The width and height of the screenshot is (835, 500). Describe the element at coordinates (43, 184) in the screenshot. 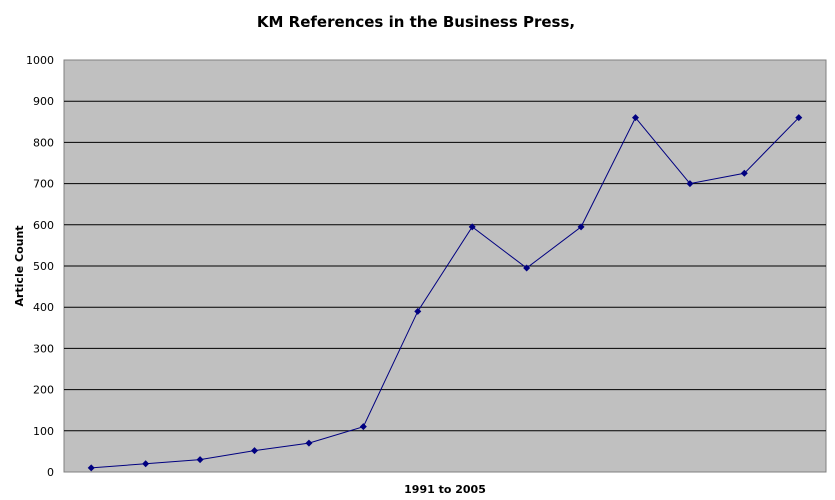

I see `y-tick-label: 700` at that location.